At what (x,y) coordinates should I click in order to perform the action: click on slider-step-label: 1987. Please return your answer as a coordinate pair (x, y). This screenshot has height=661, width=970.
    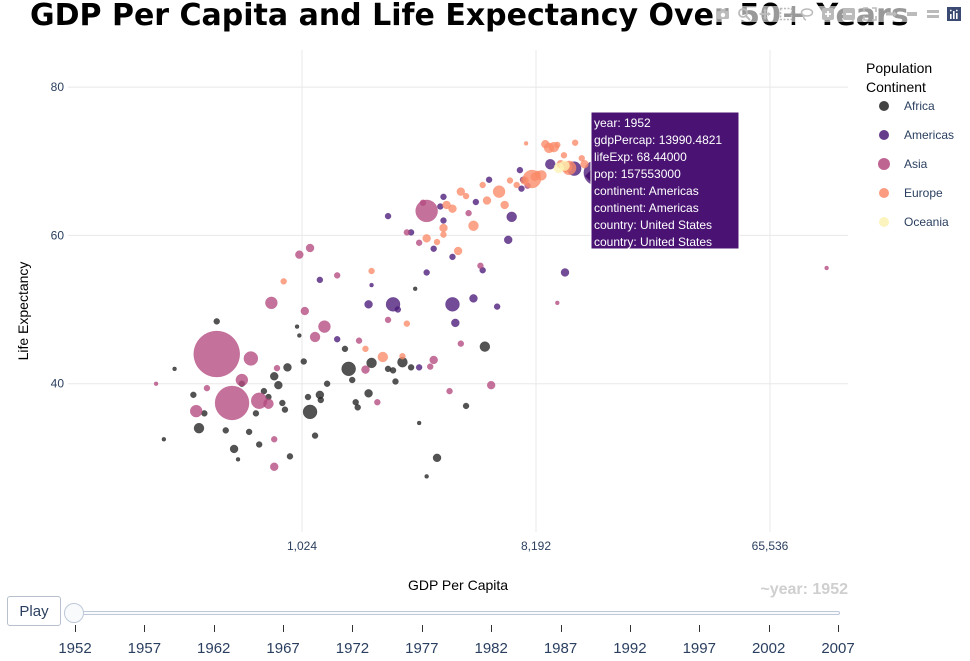
    Looking at the image, I should click on (560, 648).